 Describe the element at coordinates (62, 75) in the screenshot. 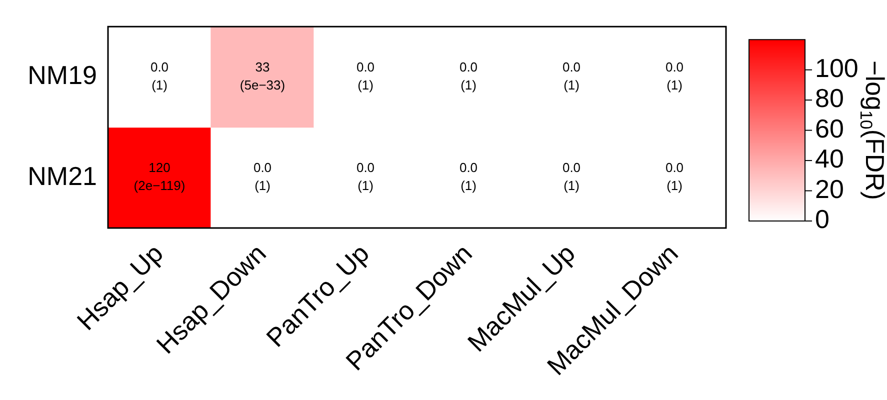

I see `y-tick-label: NM19` at that location.